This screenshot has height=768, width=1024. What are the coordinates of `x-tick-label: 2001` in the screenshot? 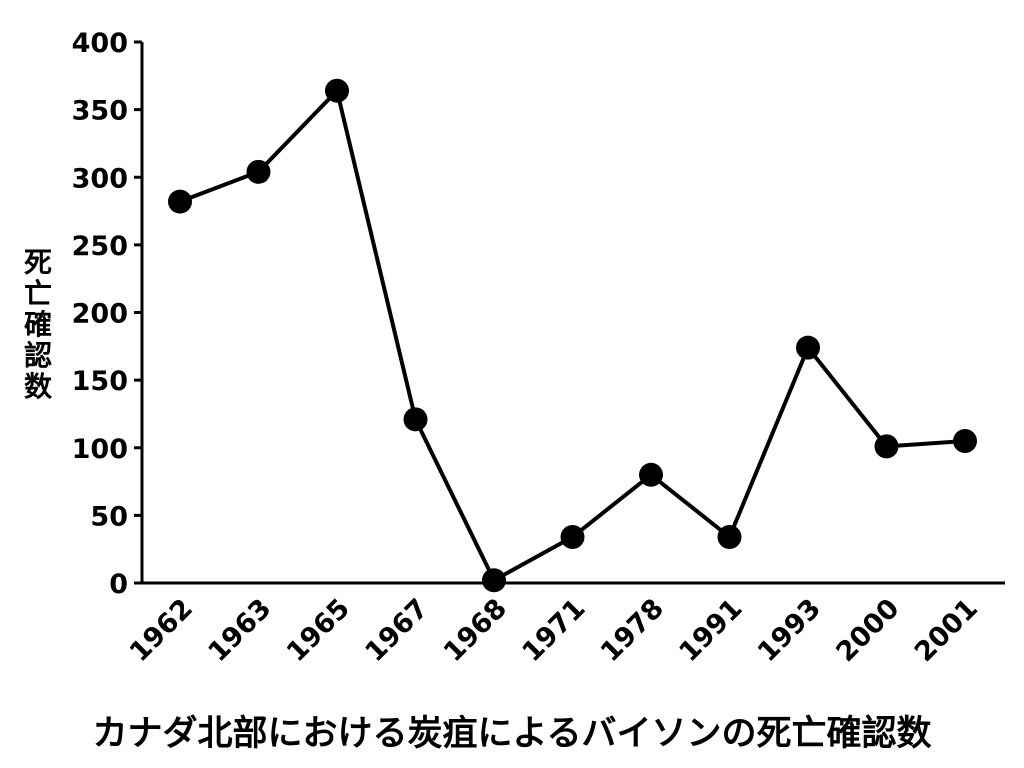 It's located at (946, 630).